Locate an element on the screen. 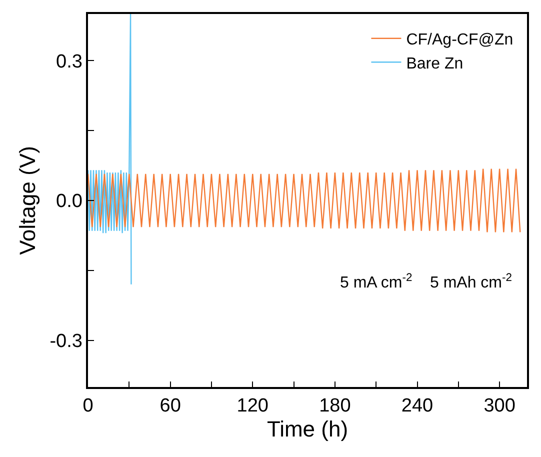 Image resolution: width=541 pixels, height=457 pixels. y-axis-title: Voltage (V) is located at coordinates (27, 200).